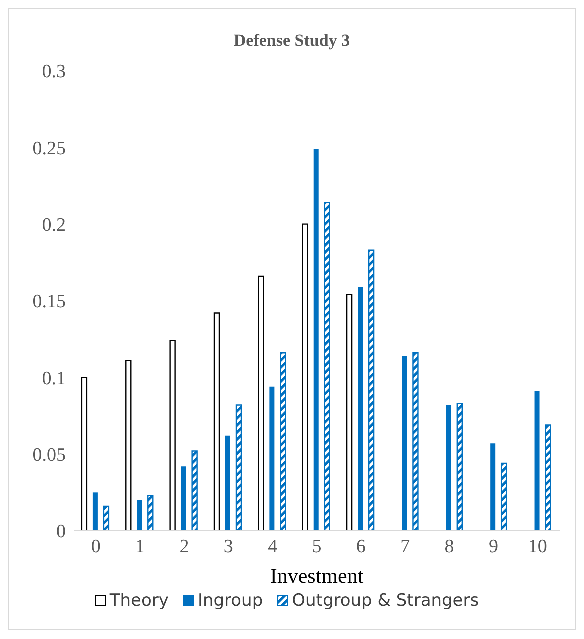 The height and width of the screenshot is (639, 584). What do you see at coordinates (229, 547) in the screenshot?
I see `x-tick-label: 3` at bounding box center [229, 547].